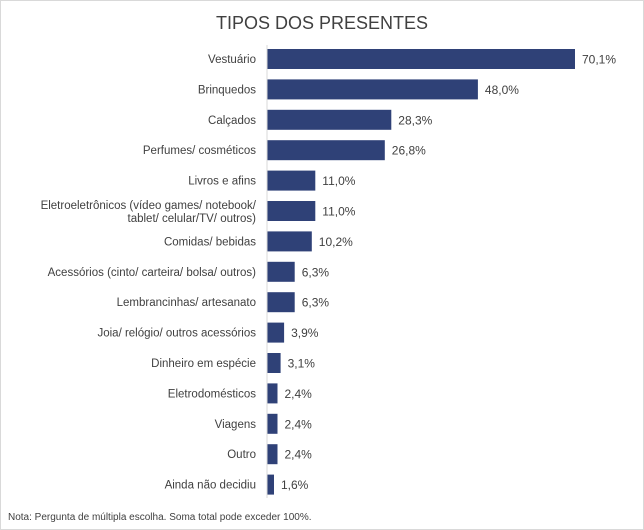 The width and height of the screenshot is (644, 530). What do you see at coordinates (232, 60) in the screenshot?
I see `category-label: Vestuário` at bounding box center [232, 60].